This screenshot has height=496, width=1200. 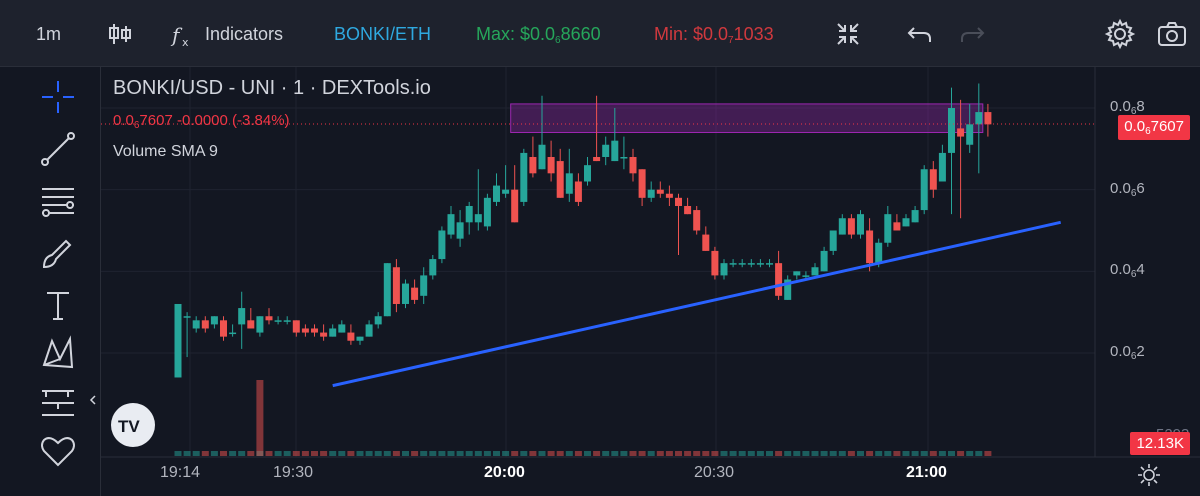 I want to click on min-sub: 7, so click(x=731, y=40).